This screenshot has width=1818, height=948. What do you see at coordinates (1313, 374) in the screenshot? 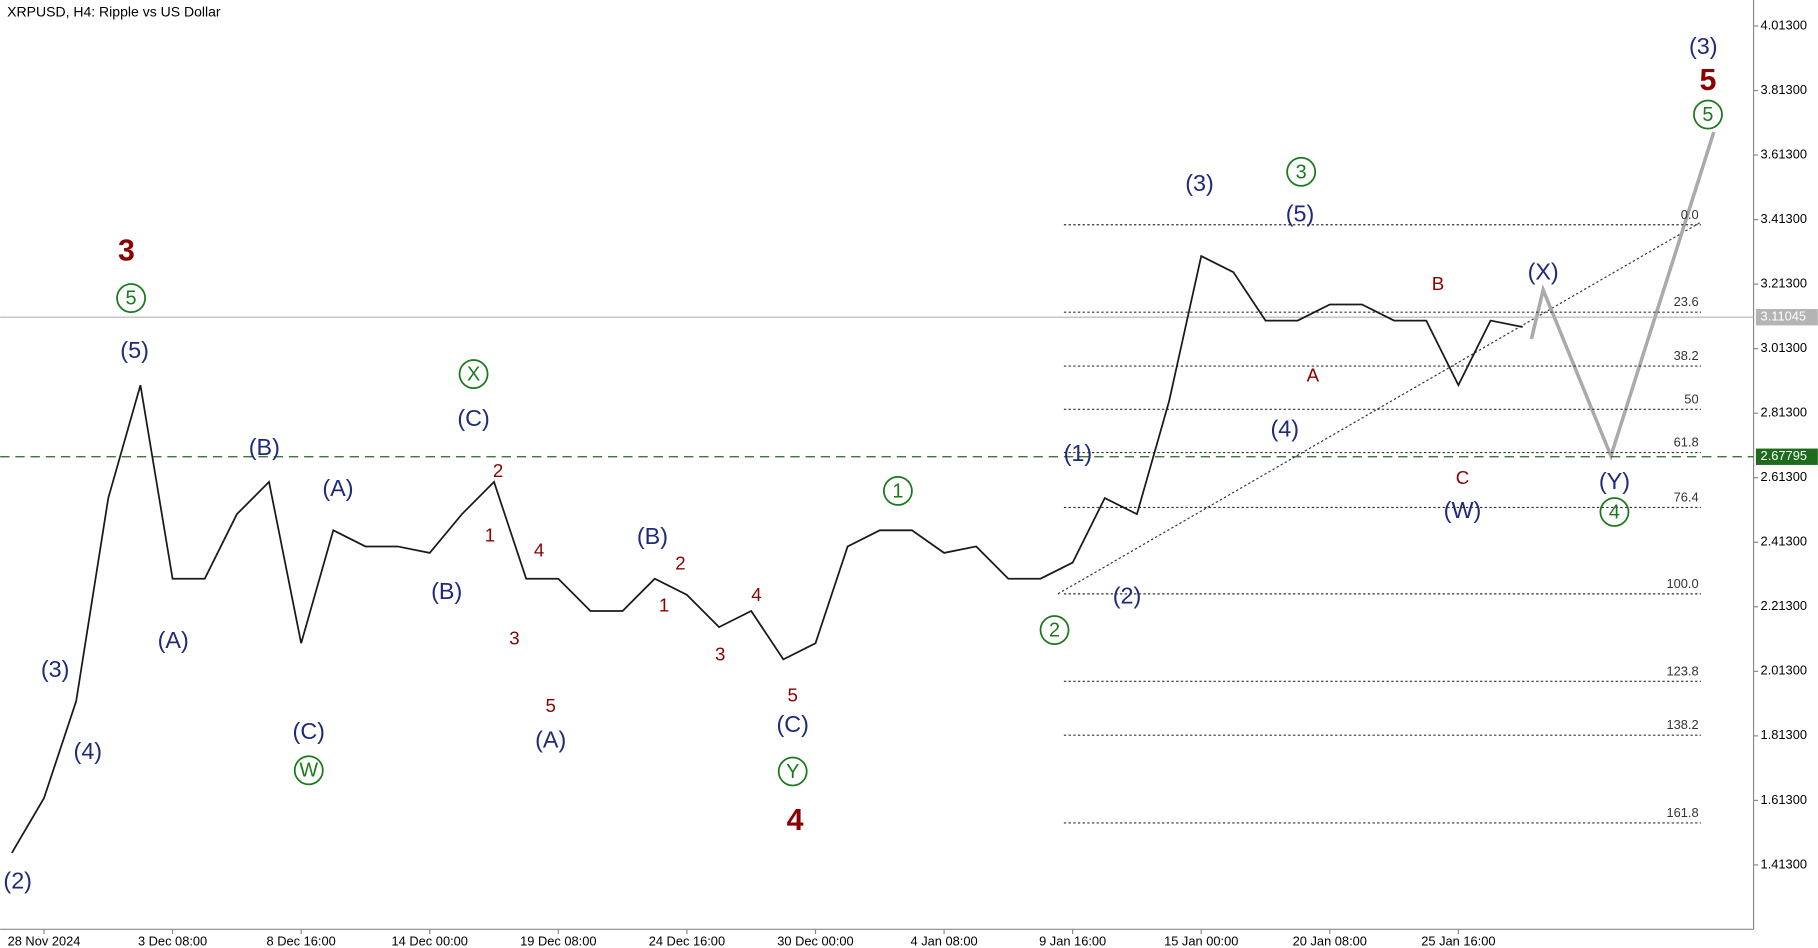
I see `wave-label: A` at bounding box center [1313, 374].